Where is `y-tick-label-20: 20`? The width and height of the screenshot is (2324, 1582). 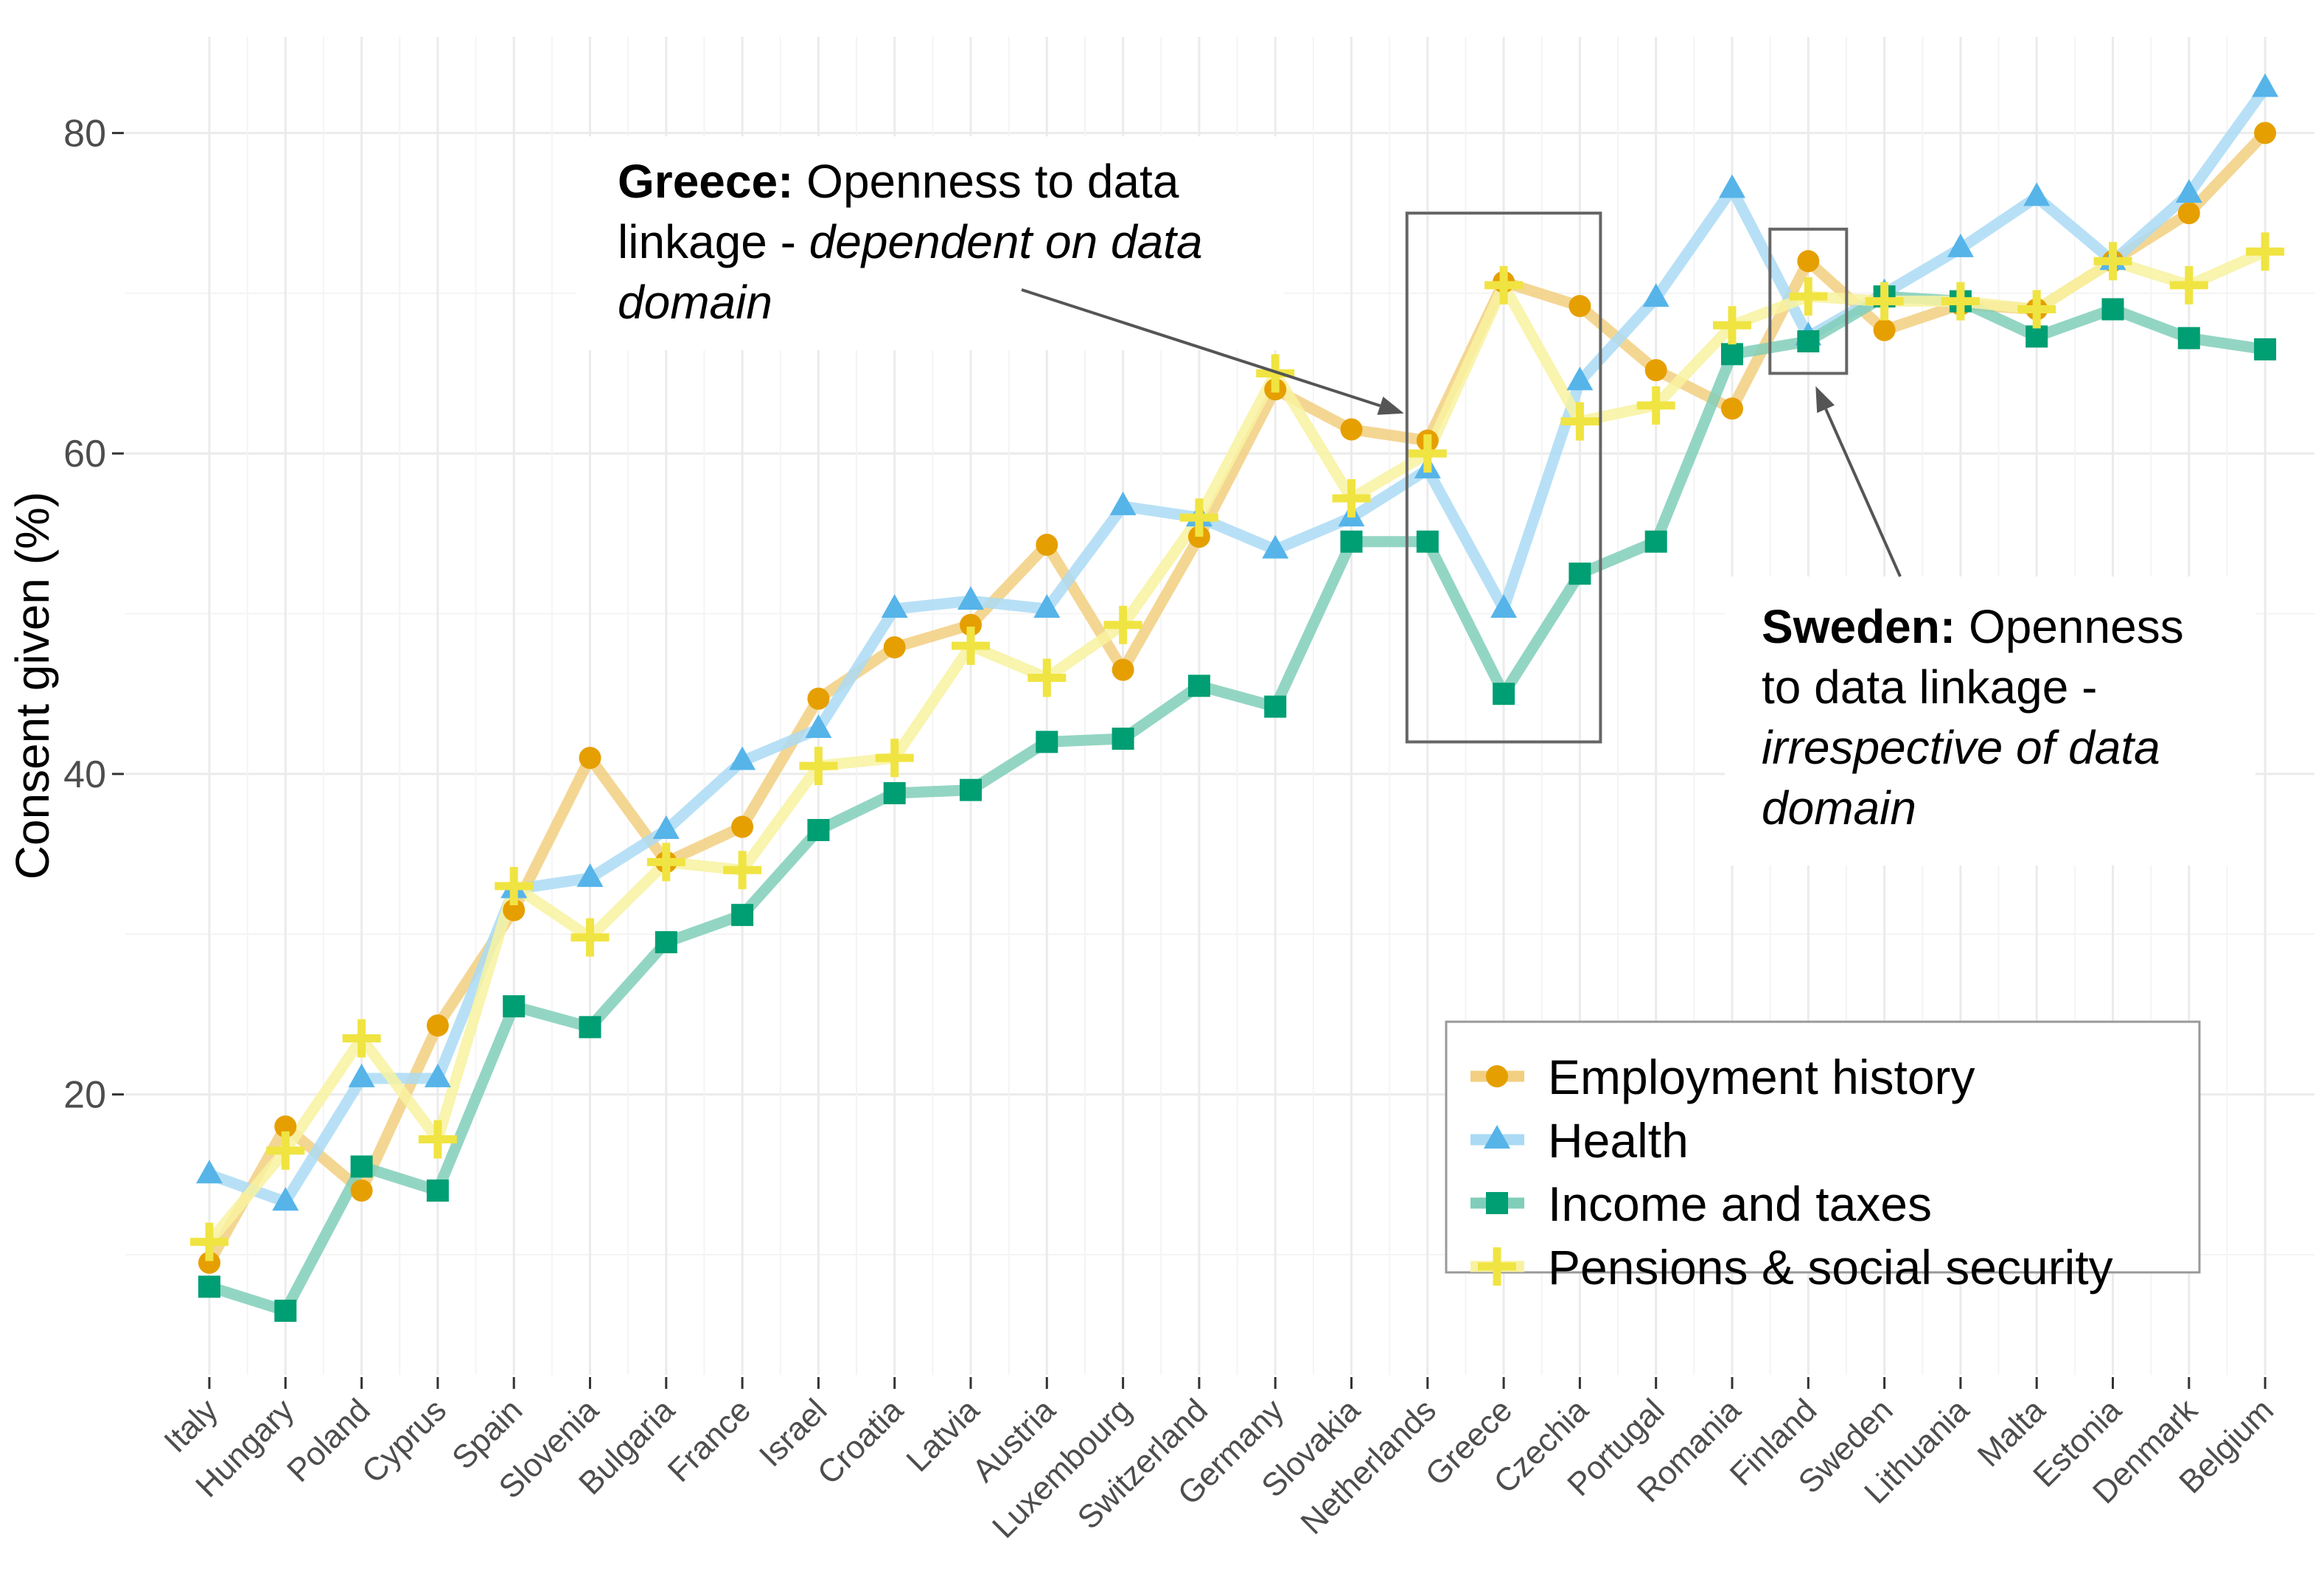 y-tick-label-20: 20 is located at coordinates (84, 1095).